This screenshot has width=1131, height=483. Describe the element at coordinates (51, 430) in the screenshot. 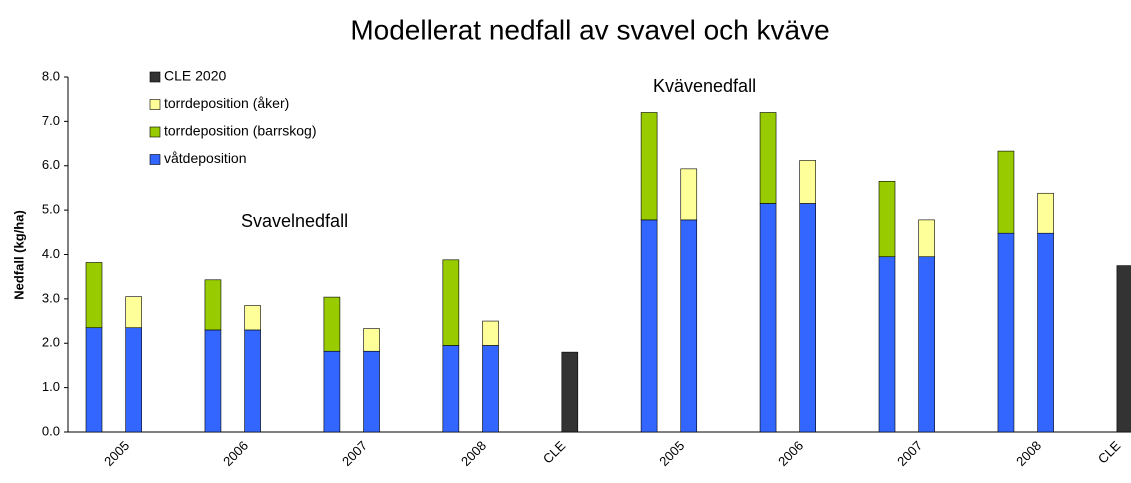

I see `y-tick-label: 0.0` at that location.